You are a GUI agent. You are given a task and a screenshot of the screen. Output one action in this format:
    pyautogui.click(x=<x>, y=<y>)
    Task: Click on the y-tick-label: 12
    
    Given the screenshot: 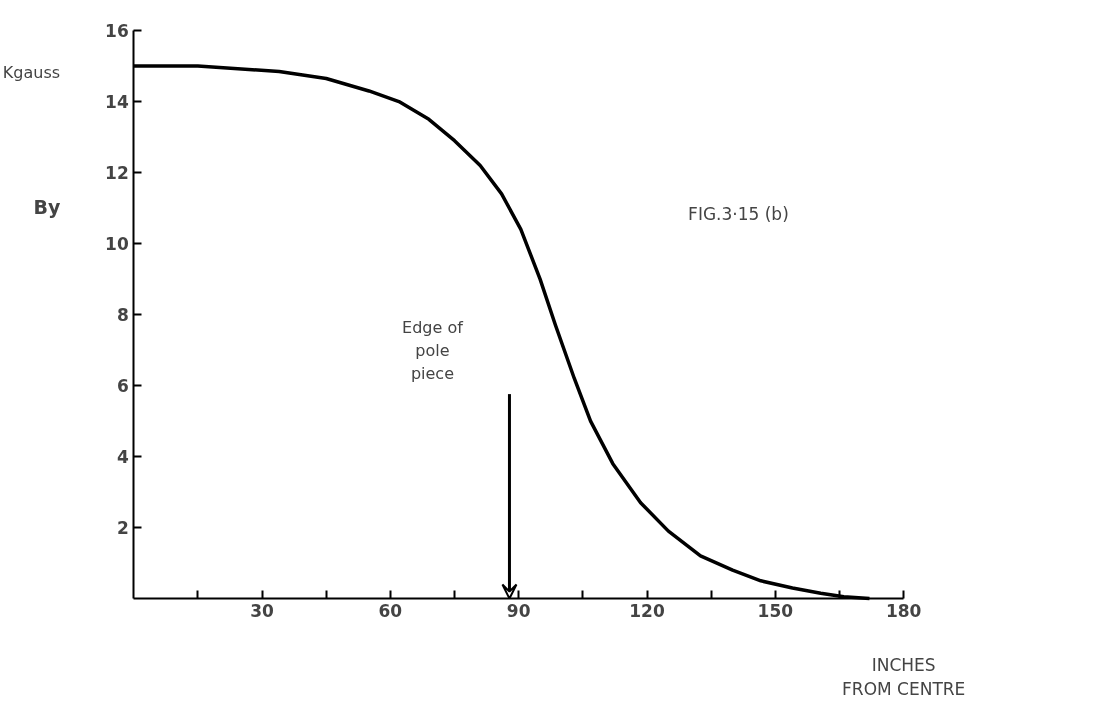 What is the action you would take?
    pyautogui.click(x=117, y=173)
    